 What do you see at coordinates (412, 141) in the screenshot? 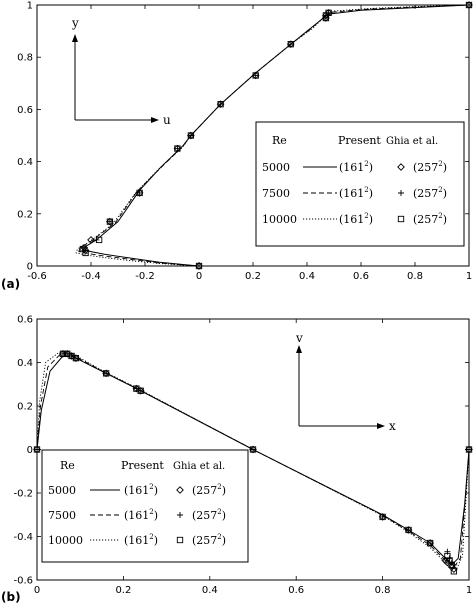
I see `legend-header-ghia: Ghia et al.` at bounding box center [412, 141].